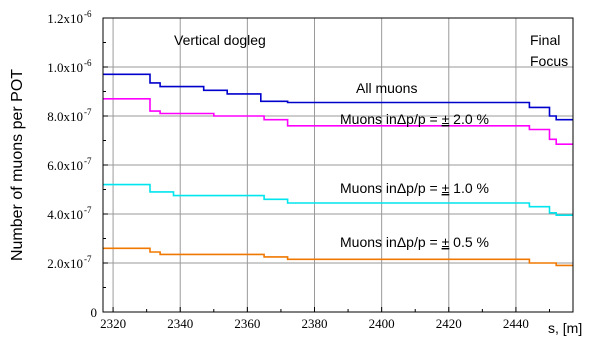 Image resolution: width=595 pixels, height=340 pixels. Describe the element at coordinates (17, 165) in the screenshot. I see `y-axis-label: Number of muons per POT` at that location.